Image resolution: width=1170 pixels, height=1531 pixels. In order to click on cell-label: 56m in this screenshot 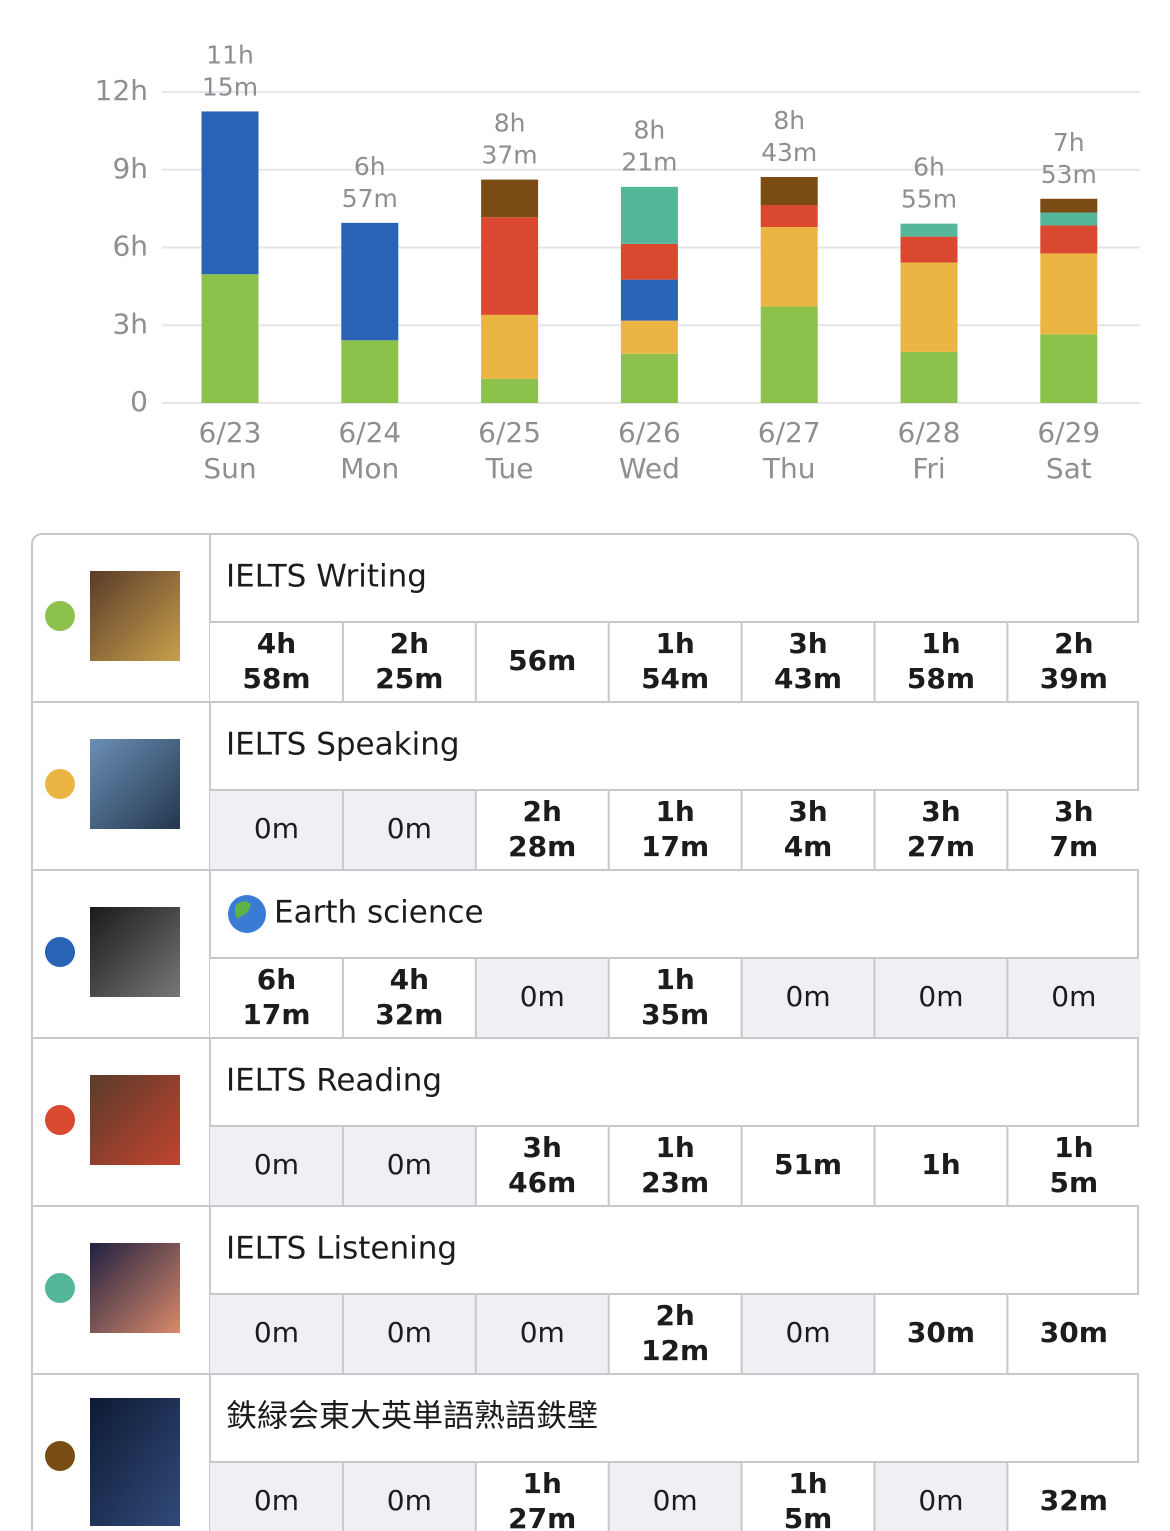, I will do `click(542, 660)`.